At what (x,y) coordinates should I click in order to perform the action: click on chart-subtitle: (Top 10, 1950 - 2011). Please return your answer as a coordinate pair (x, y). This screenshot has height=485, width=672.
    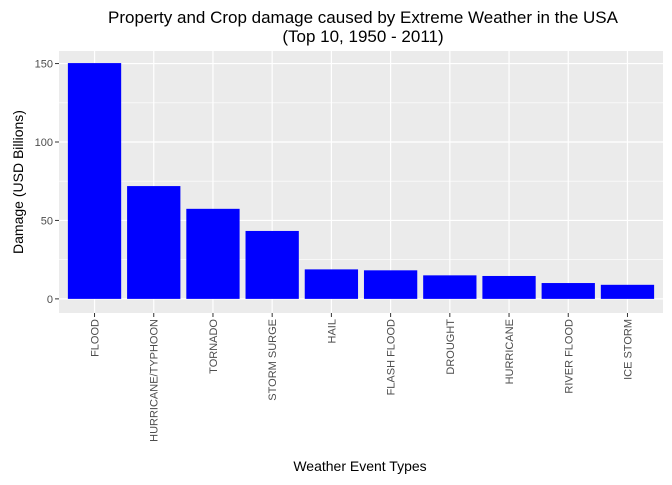
    Looking at the image, I should click on (362, 36).